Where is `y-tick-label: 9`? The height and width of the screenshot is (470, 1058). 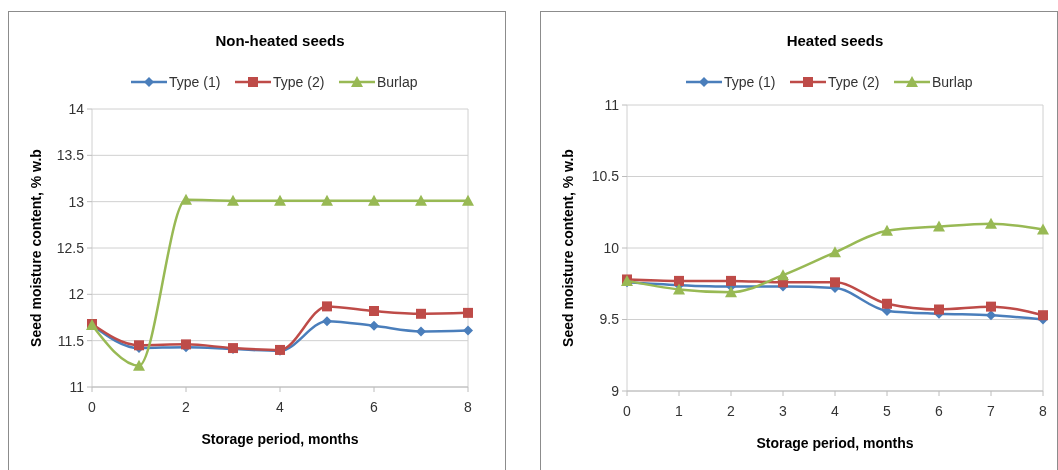
y-tick-label: 9 is located at coordinates (615, 390).